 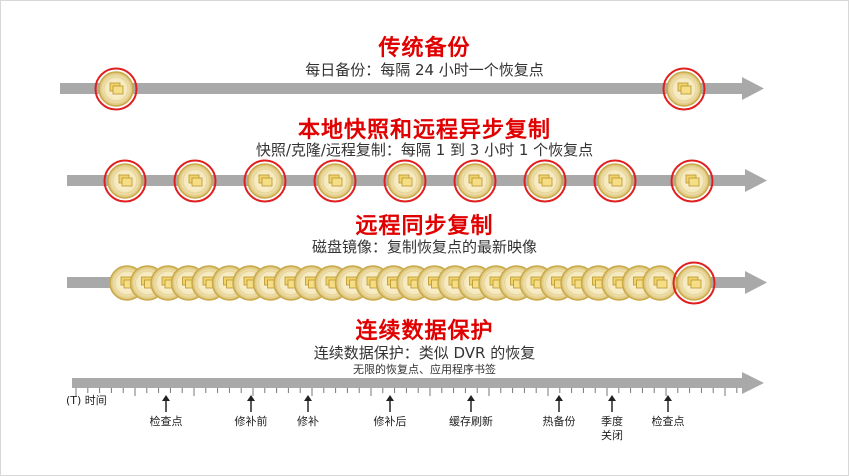 What do you see at coordinates (424, 70) in the screenshot?
I see `section-subtitle-traditional-backup: 每日备份：每隔 24 小时一个恢复点` at bounding box center [424, 70].